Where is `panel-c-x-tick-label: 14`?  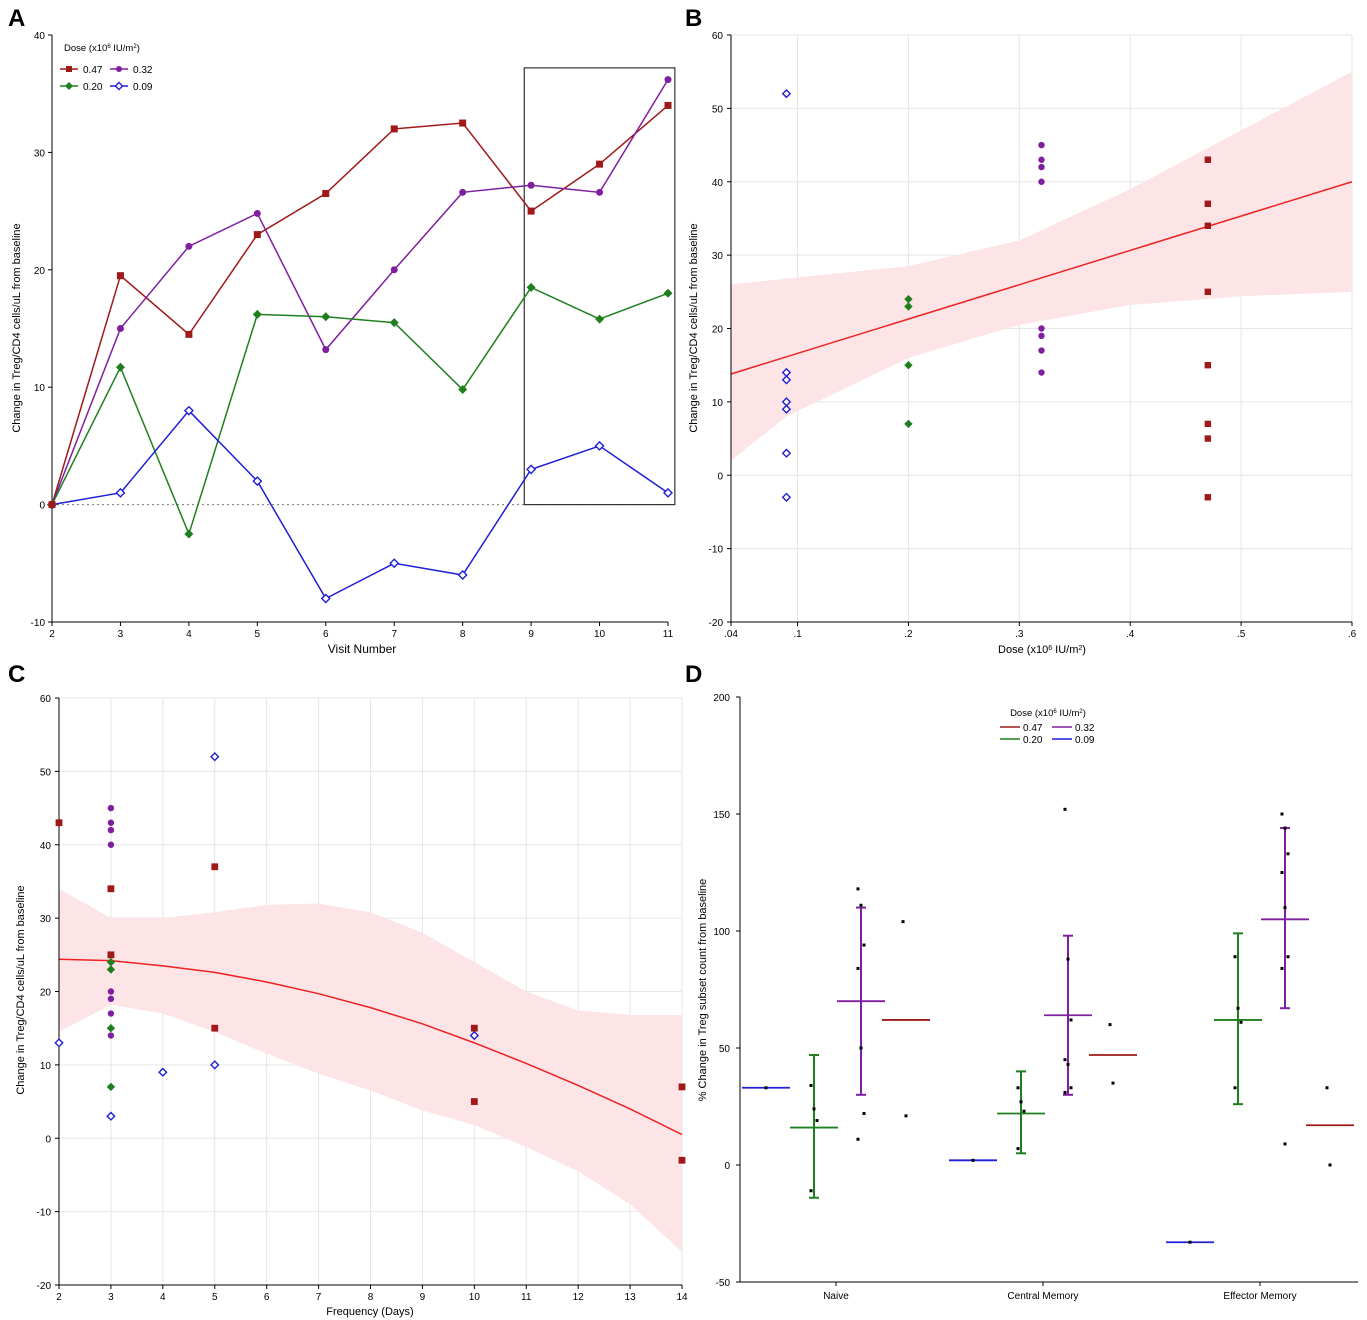 panel-c-x-tick-label: 14 is located at coordinates (682, 1297).